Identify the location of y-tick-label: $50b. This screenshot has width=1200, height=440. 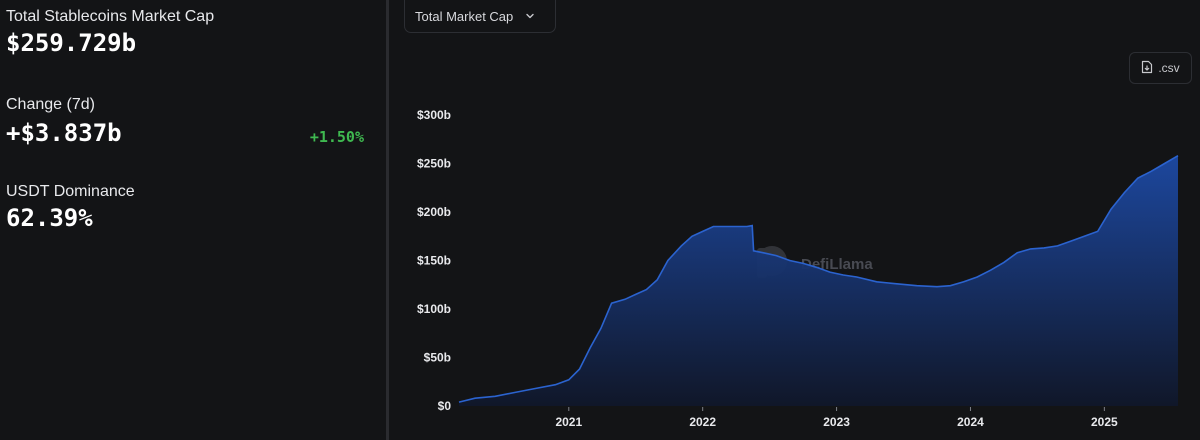
(437, 358).